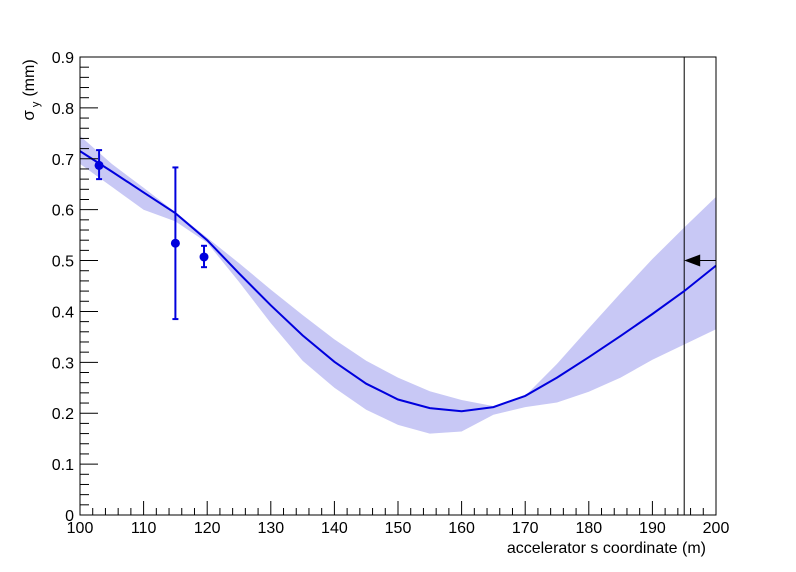 This screenshot has width=796, height=572. What do you see at coordinates (28, 115) in the screenshot?
I see `y-axis-title-symbol: σ` at bounding box center [28, 115].